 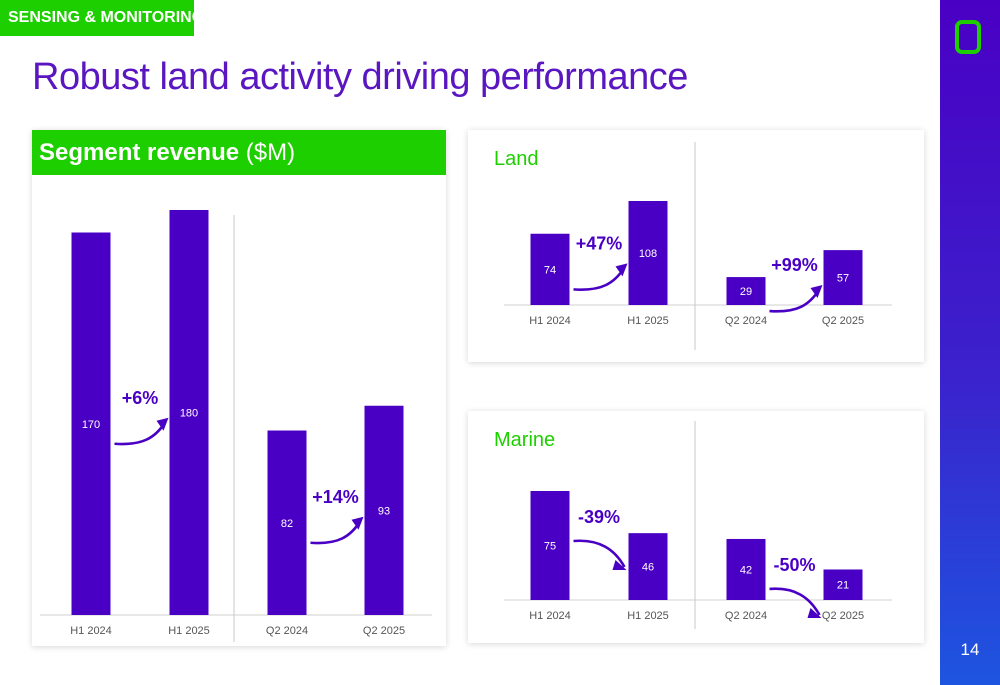 I want to click on land-tick-label: H1 2024, so click(x=550, y=321).